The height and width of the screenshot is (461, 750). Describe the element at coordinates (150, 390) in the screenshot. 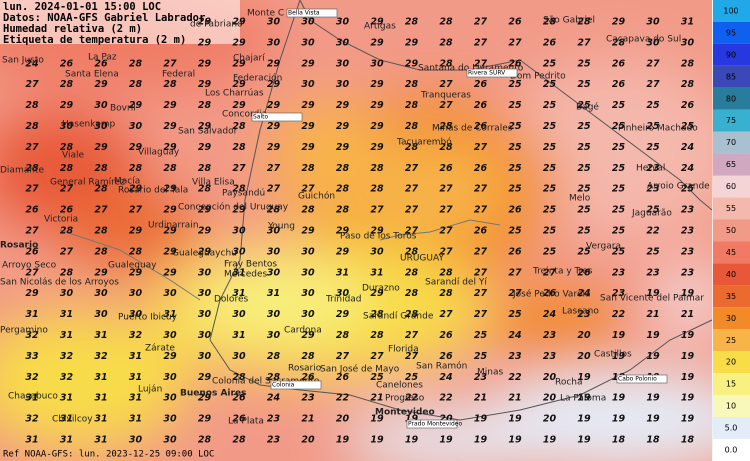

I see `place-name: Luján` at that location.